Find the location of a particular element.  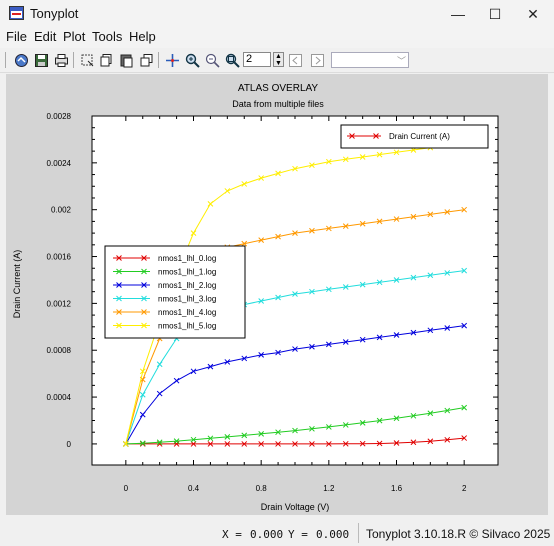

legend-entry-label: nmos1_lhl_1.log is located at coordinates (187, 272).